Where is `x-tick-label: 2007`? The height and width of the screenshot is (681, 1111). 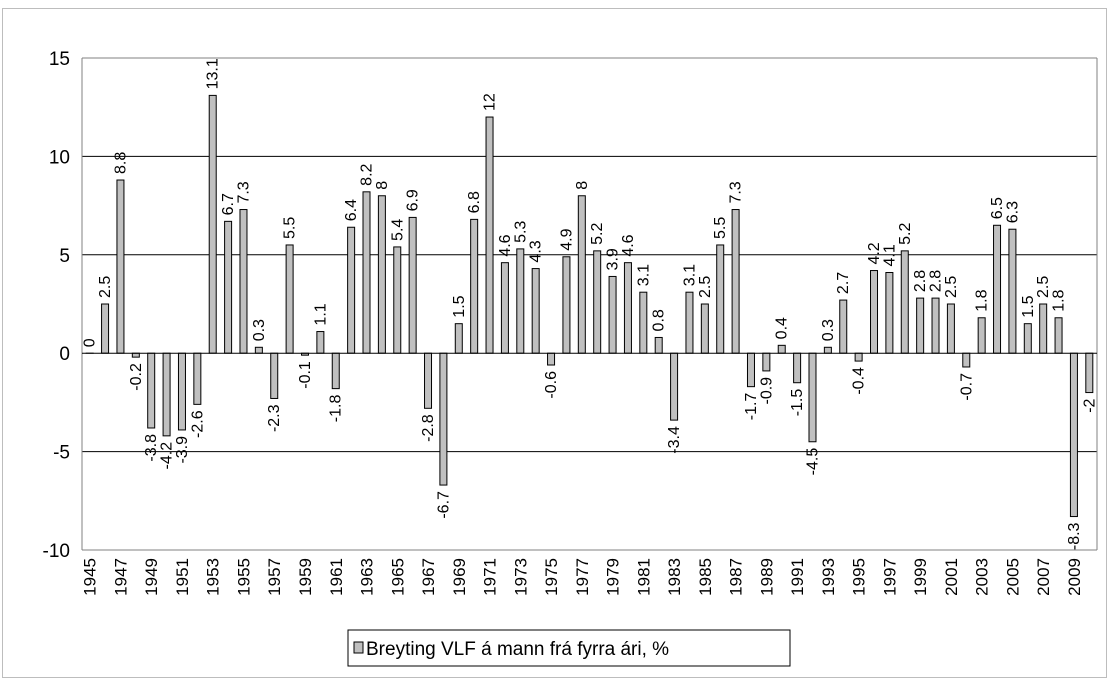
x-tick-label: 2007 is located at coordinates (1043, 577).